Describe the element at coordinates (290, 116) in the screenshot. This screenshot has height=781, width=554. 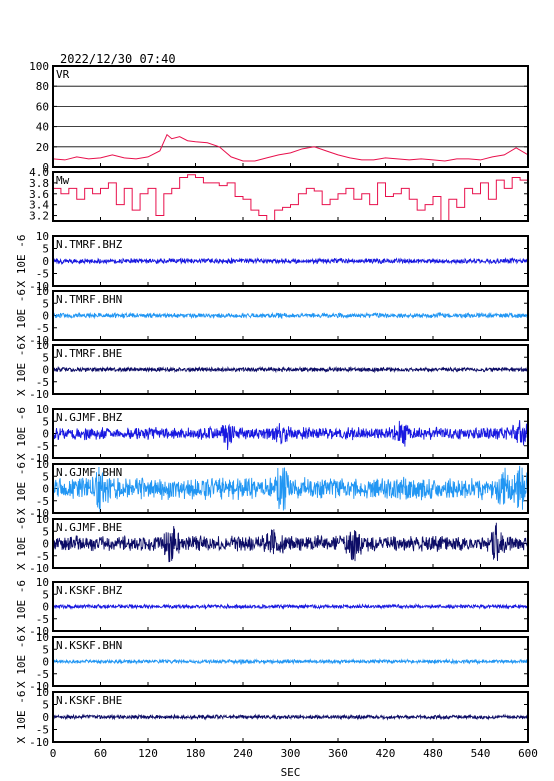
I see `panel-frame` at that location.